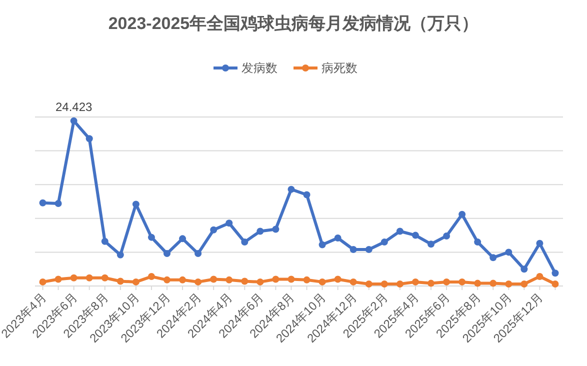 The image size is (587, 366). What do you see at coordinates (340, 68) in the screenshot?
I see `legend-label: 病死数` at bounding box center [340, 68].